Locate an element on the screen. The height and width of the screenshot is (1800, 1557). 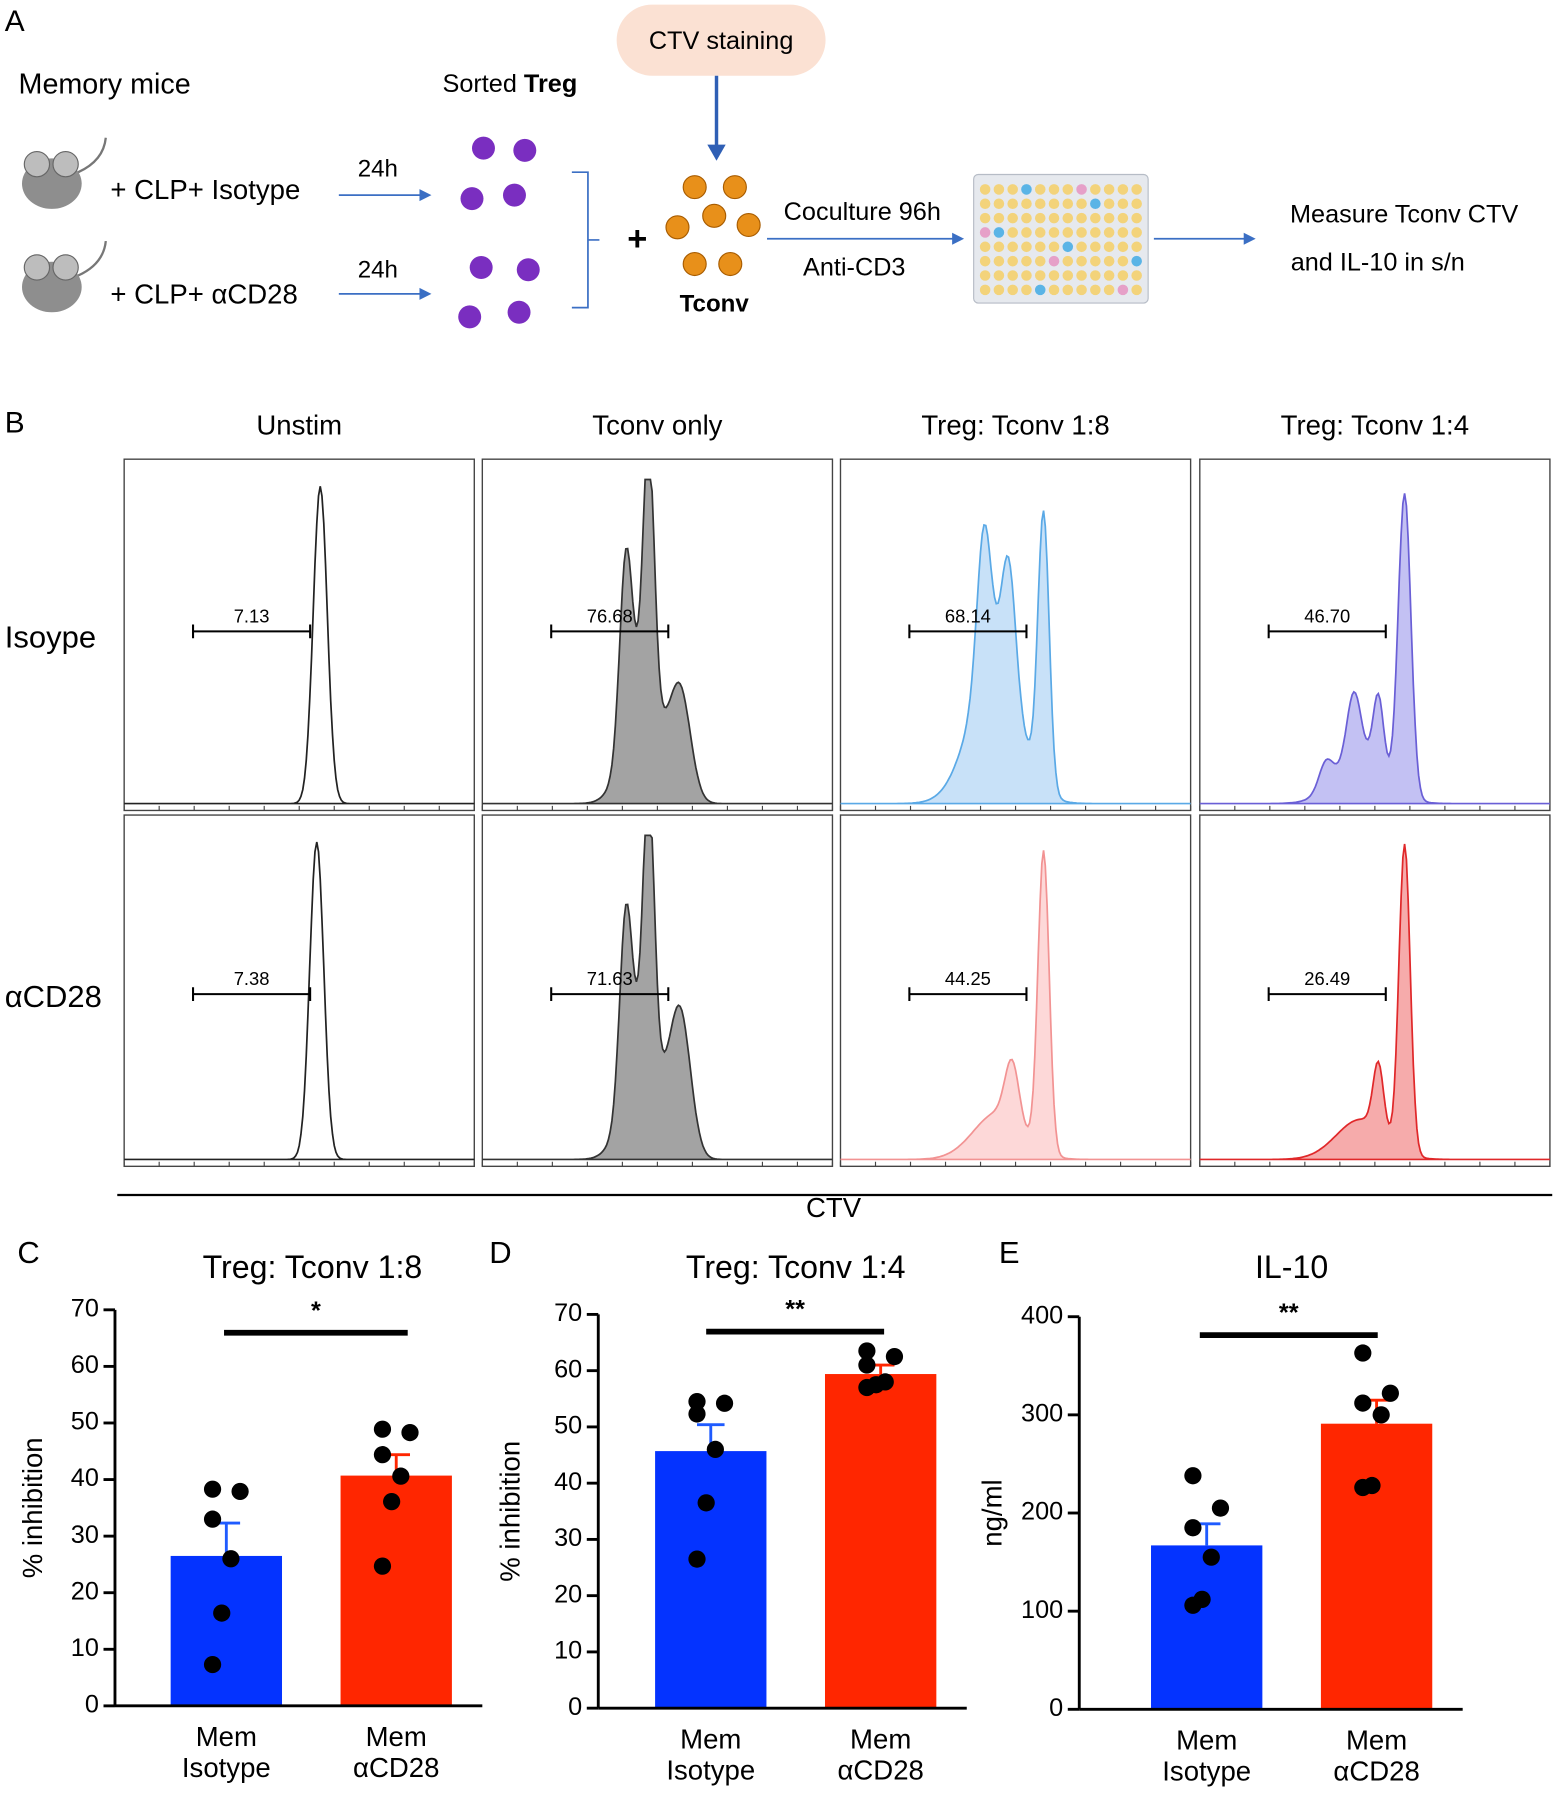
y-tick-label: 300 is located at coordinates (1042, 1414).